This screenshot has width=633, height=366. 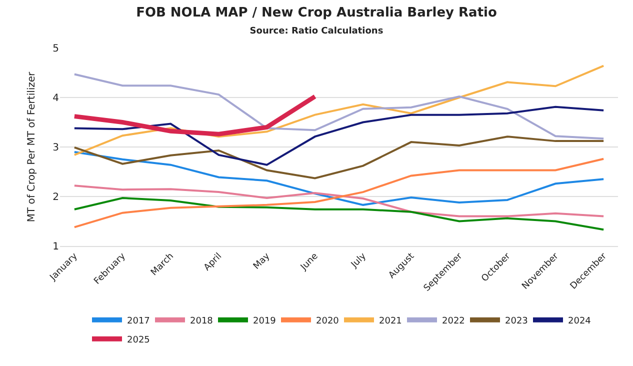 I want to click on y-tick-label: 1, so click(x=55, y=247).